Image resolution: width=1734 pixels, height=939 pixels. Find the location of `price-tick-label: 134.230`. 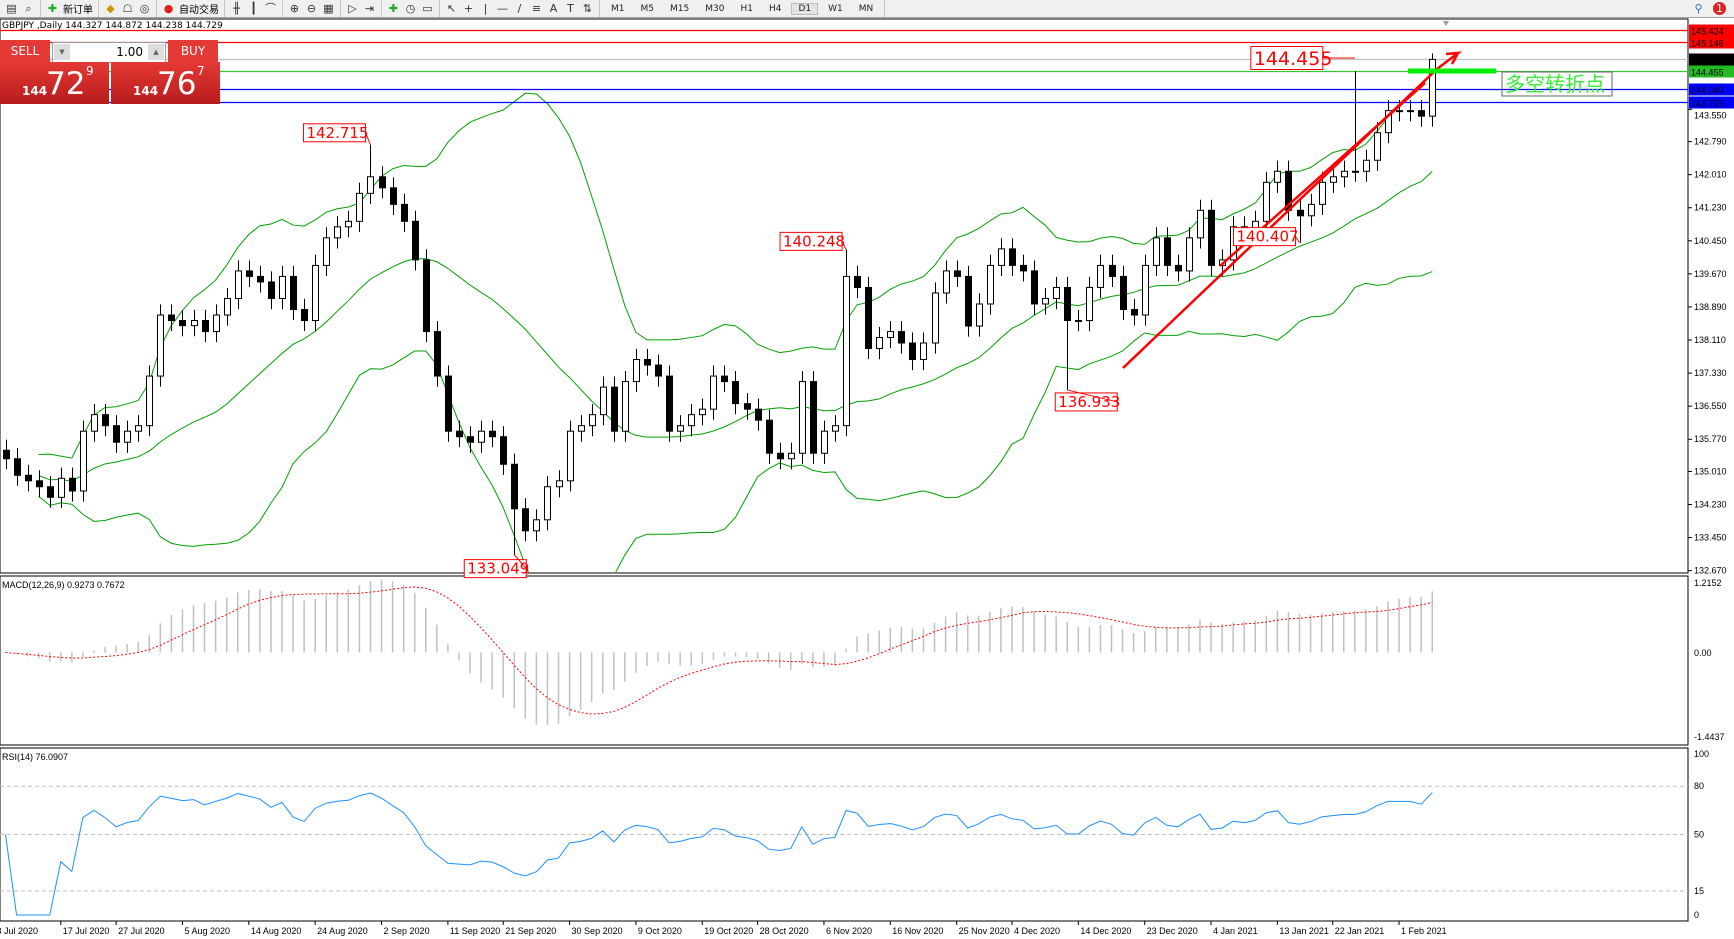

price-tick-label: 134.230 is located at coordinates (1710, 505).